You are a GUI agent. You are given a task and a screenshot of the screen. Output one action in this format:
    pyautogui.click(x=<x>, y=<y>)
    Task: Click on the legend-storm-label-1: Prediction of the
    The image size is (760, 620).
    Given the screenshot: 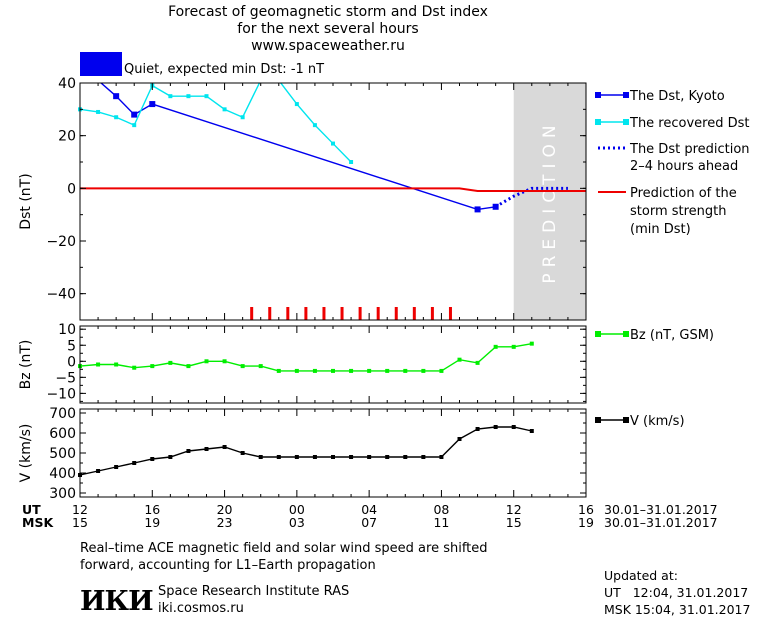 What is the action you would take?
    pyautogui.click(x=683, y=193)
    